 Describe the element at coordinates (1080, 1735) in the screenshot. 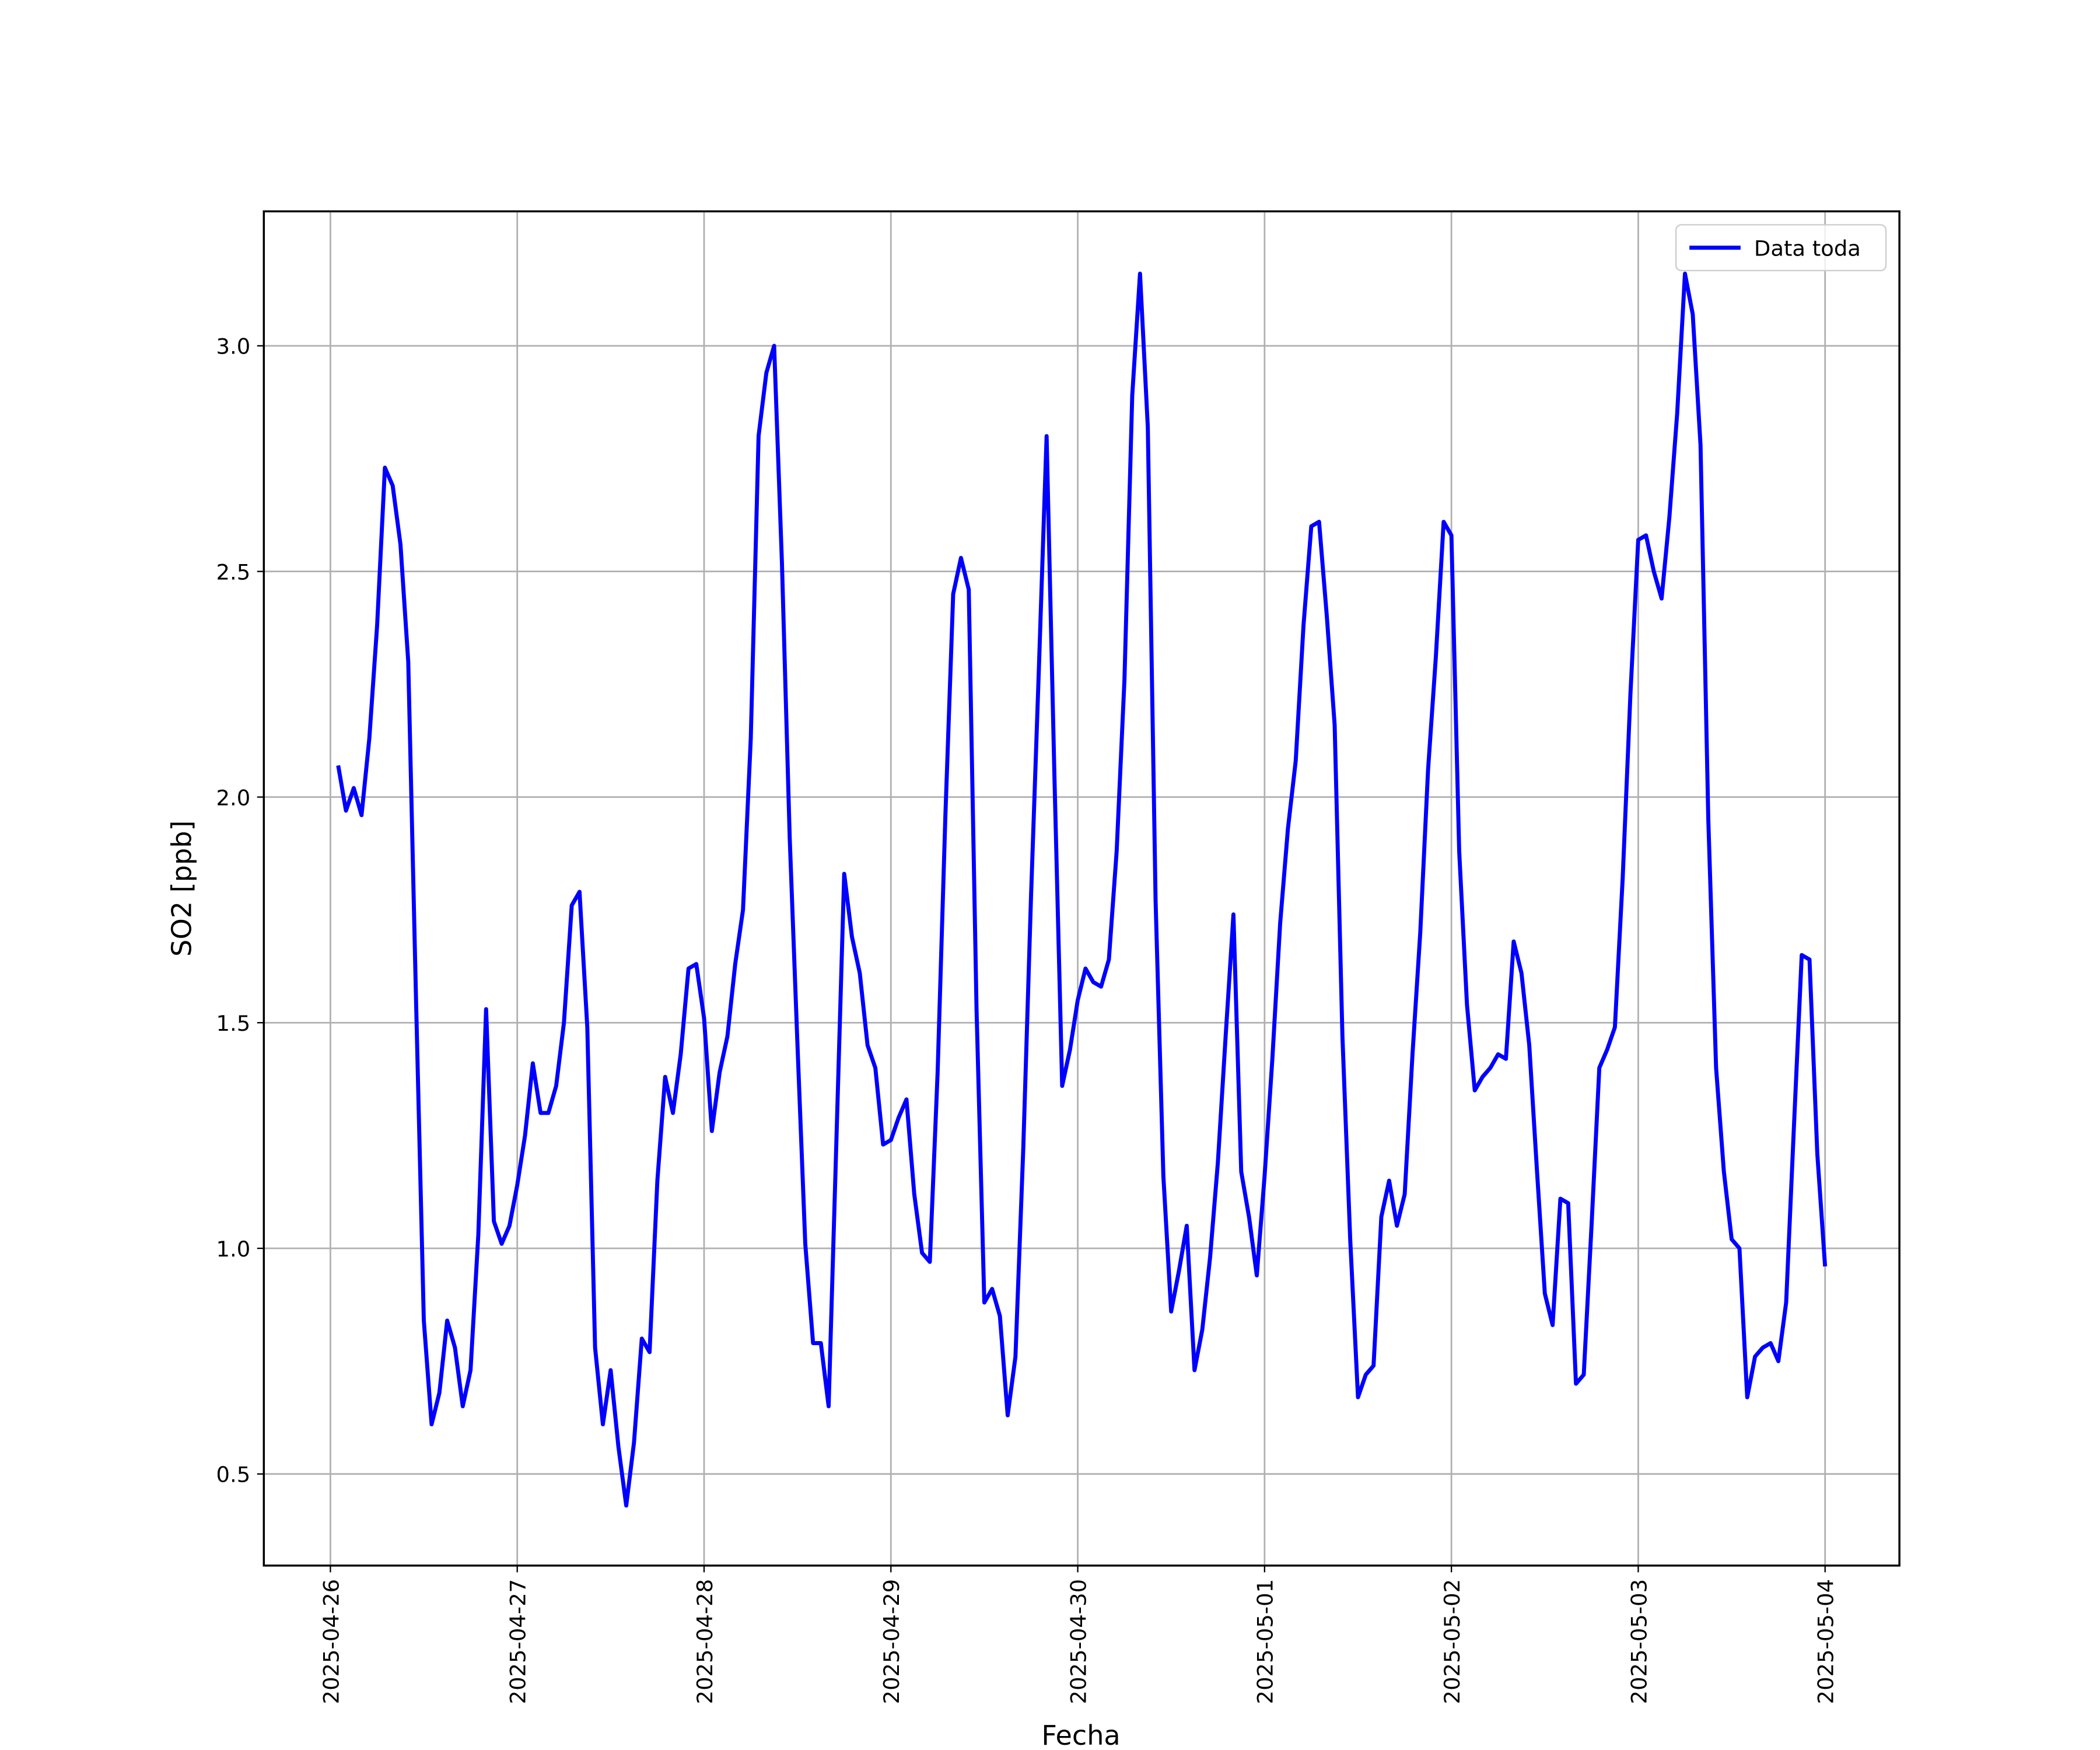

I see `x-axis-label: Fecha` at that location.